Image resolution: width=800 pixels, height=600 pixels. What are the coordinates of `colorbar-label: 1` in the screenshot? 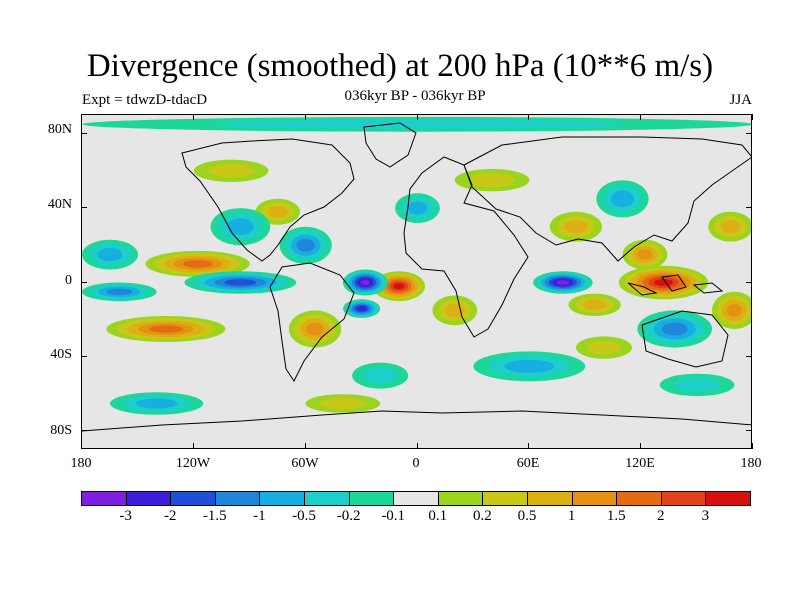 It's located at (571, 516).